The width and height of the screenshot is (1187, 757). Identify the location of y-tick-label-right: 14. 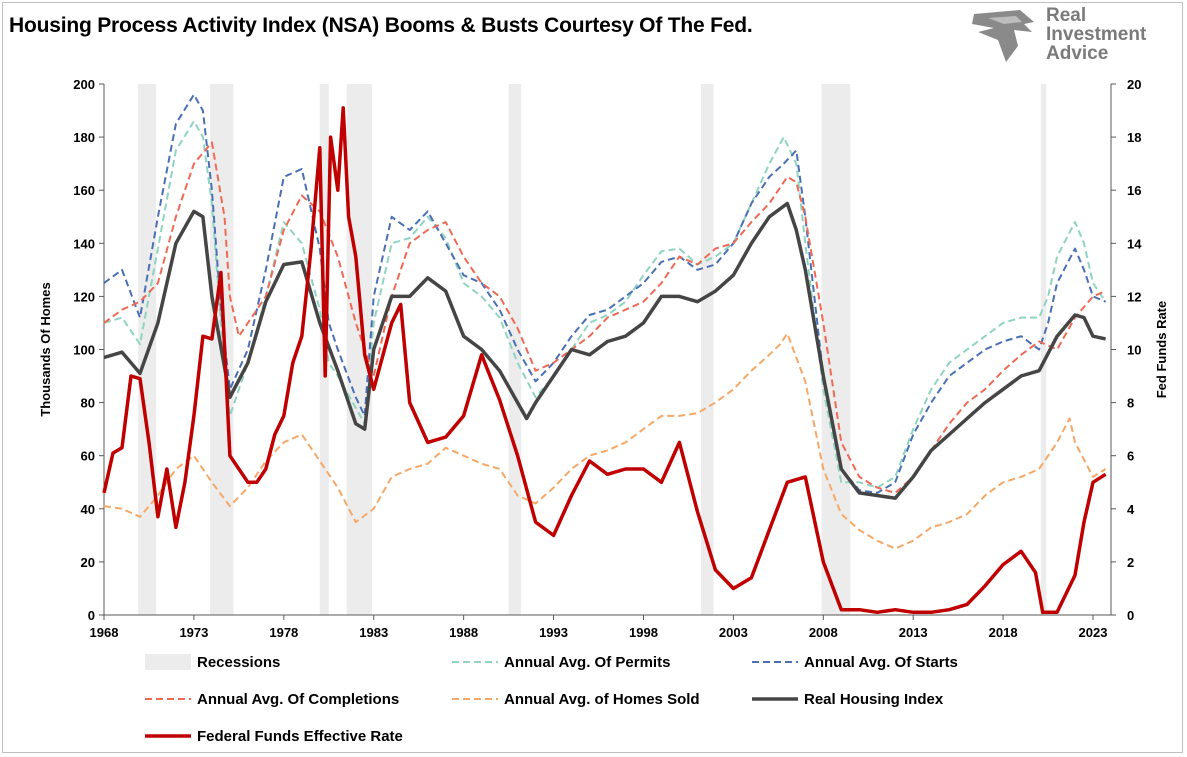
(1134, 243).